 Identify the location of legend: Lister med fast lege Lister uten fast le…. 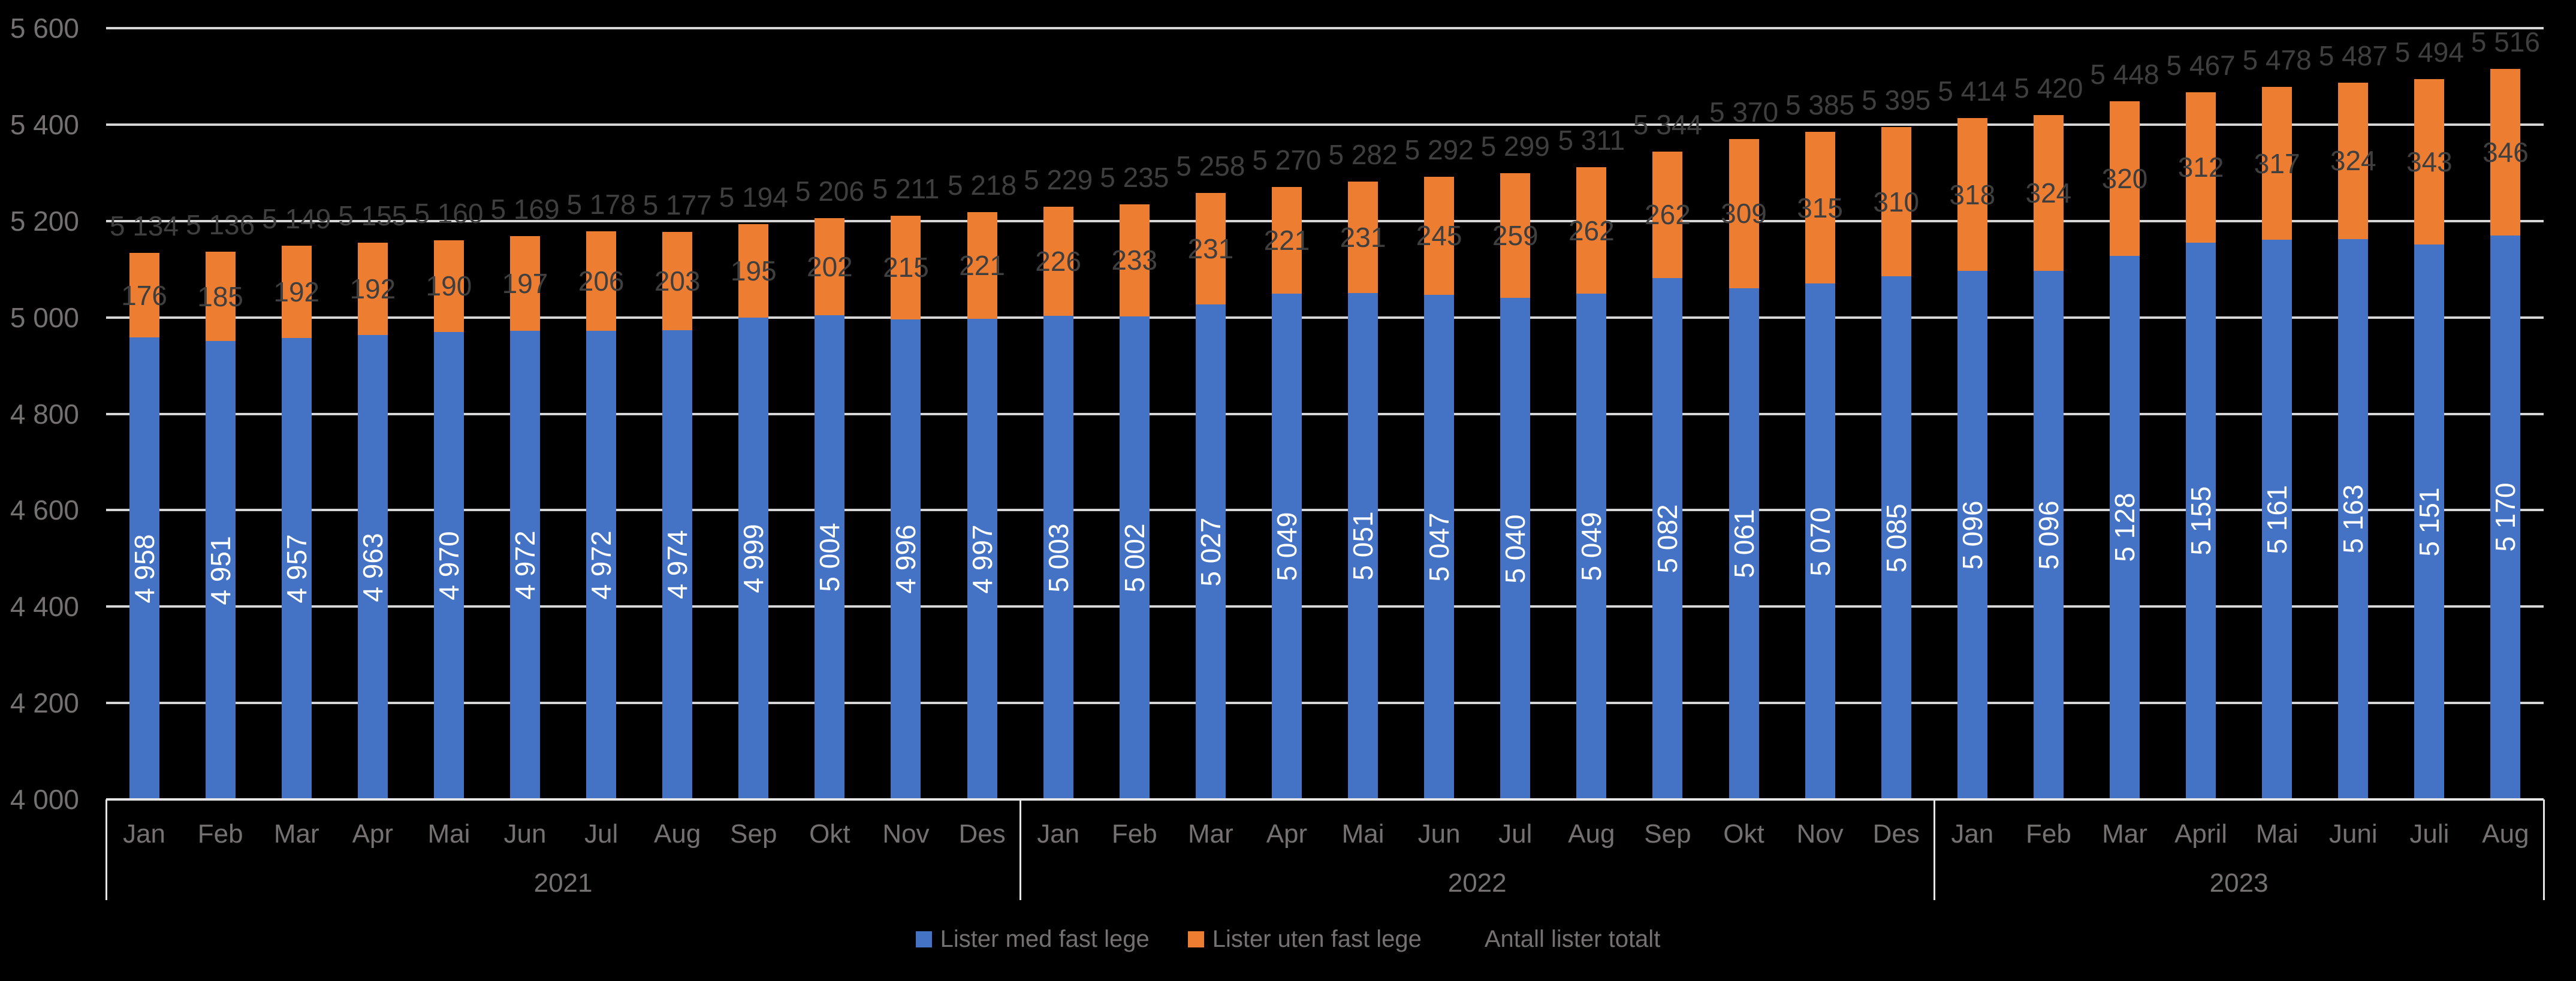
(1288, 940).